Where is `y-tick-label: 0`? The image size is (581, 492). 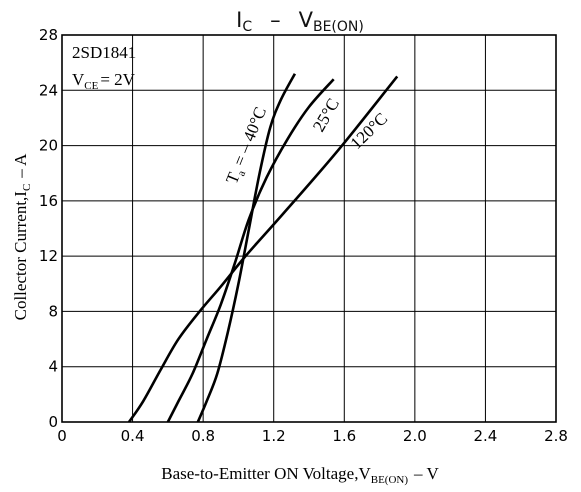
y-tick-label: 0 is located at coordinates (53, 422).